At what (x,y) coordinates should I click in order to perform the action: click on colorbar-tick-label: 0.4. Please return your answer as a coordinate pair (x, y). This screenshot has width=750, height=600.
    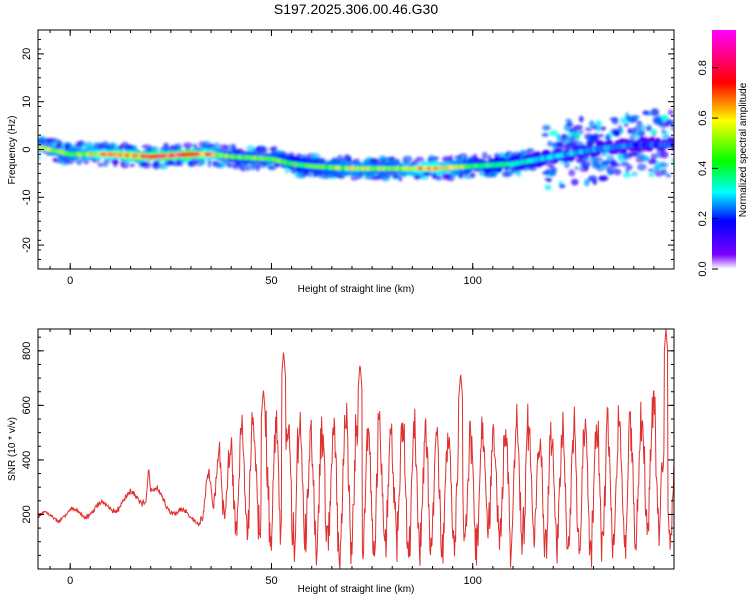
    Looking at the image, I should click on (703, 168).